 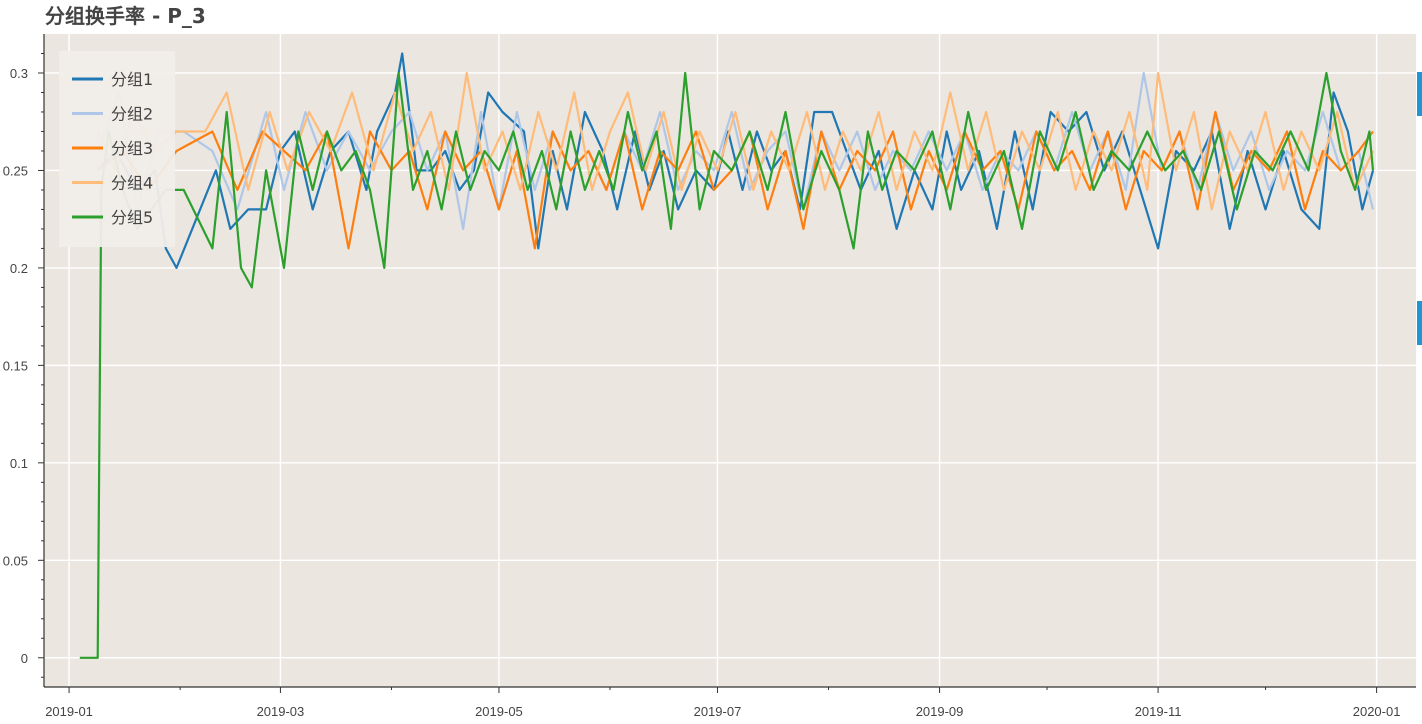 What do you see at coordinates (19, 463) in the screenshot?
I see `y-tick-label: 0.1` at bounding box center [19, 463].